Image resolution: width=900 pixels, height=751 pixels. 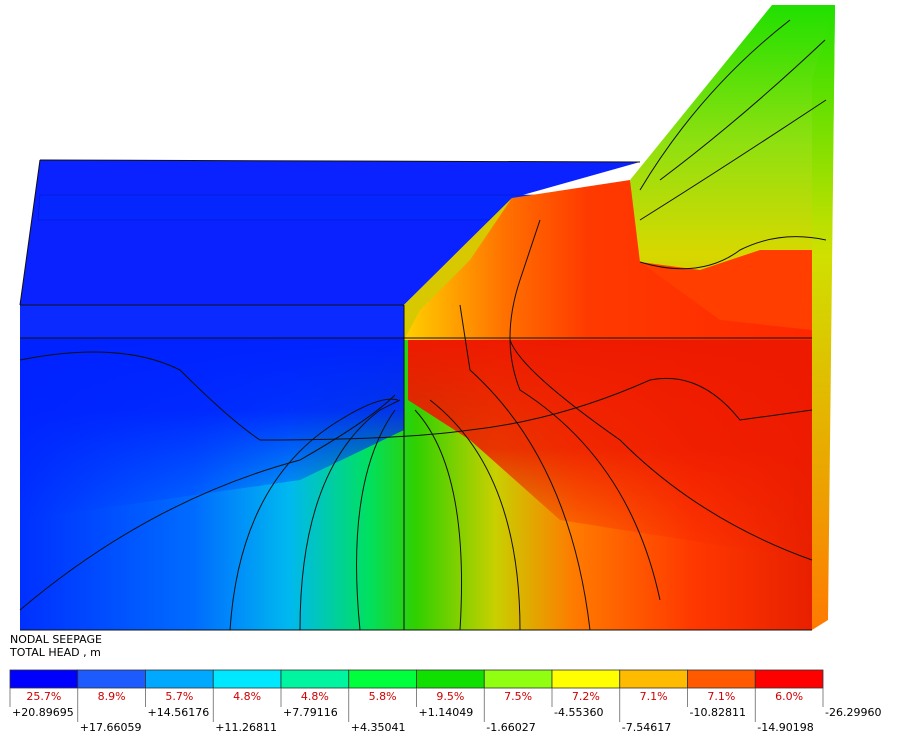 What do you see at coordinates (646, 727) in the screenshot?
I see `legend-boundary: -7.54617` at bounding box center [646, 727].